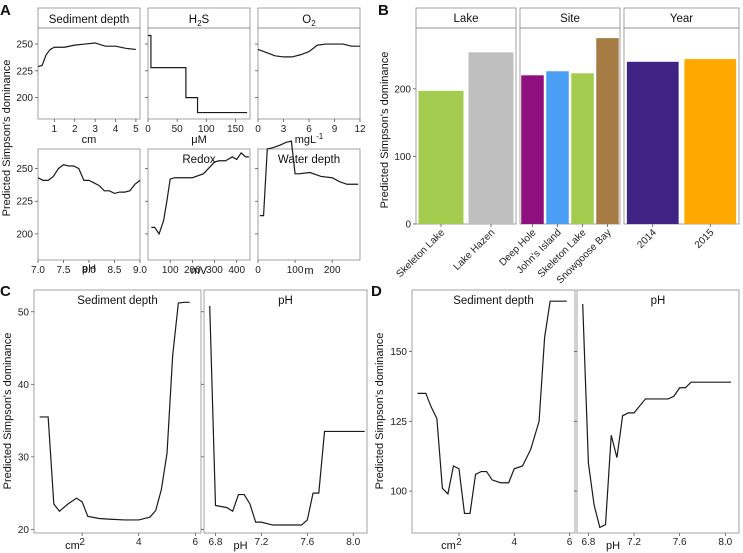 The height and width of the screenshot is (553, 743). Describe the element at coordinates (115, 270) in the screenshot. I see `x-tick-label: 8.5` at that location.